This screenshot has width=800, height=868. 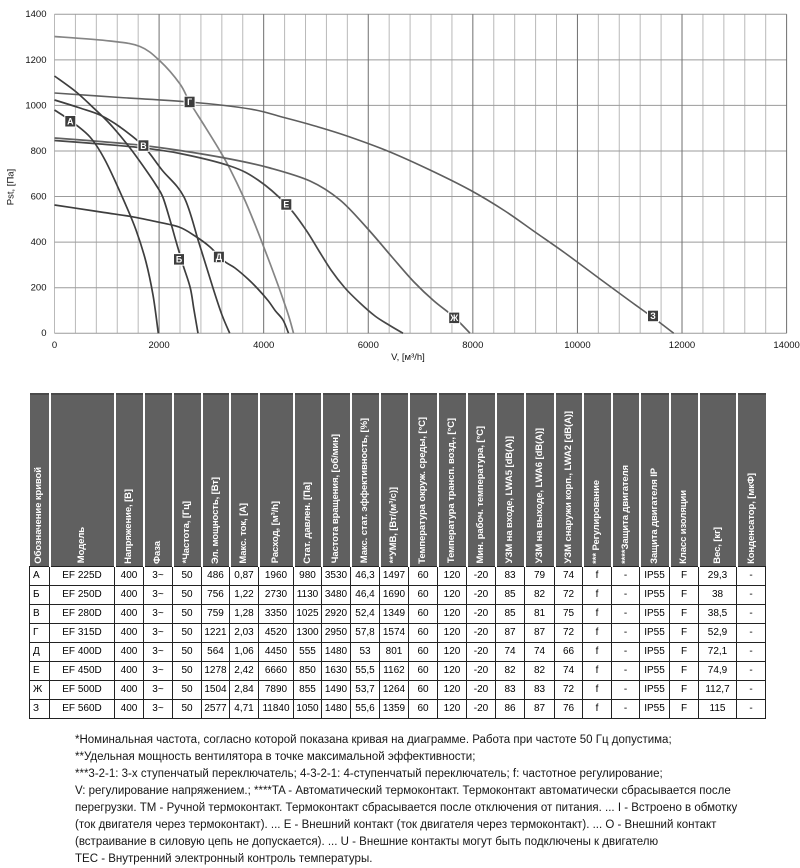 I want to click on svg-text: 400, so click(x=39, y=242).